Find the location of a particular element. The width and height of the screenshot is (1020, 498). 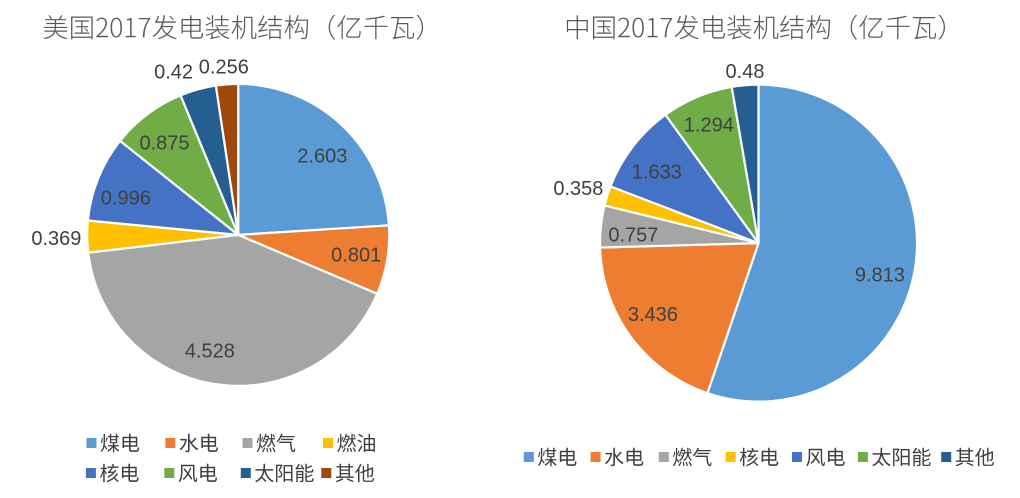

svg-text: 0.996 is located at coordinates (126, 198).